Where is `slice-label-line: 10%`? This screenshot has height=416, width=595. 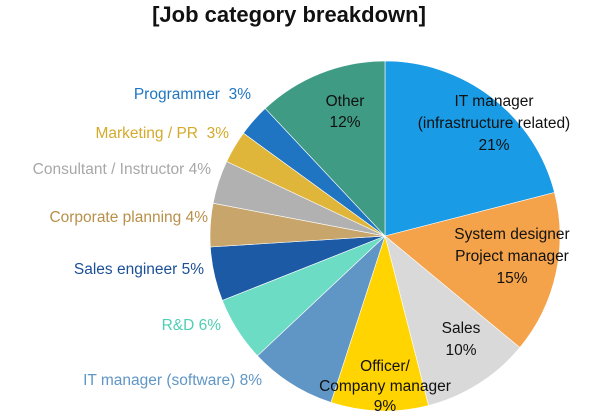
slice-label-line: 10% is located at coordinates (460, 350).